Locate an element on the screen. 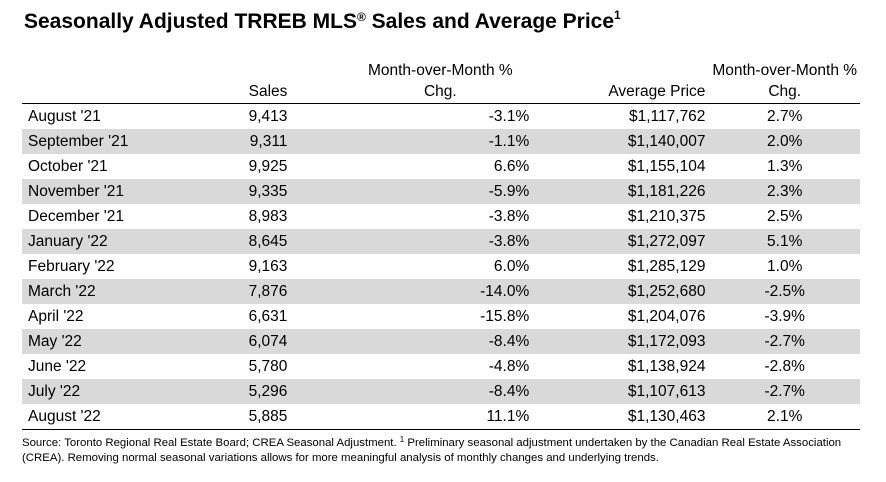 The height and width of the screenshot is (482, 886). cell-average-price: $1,272,097 is located at coordinates (622, 241).